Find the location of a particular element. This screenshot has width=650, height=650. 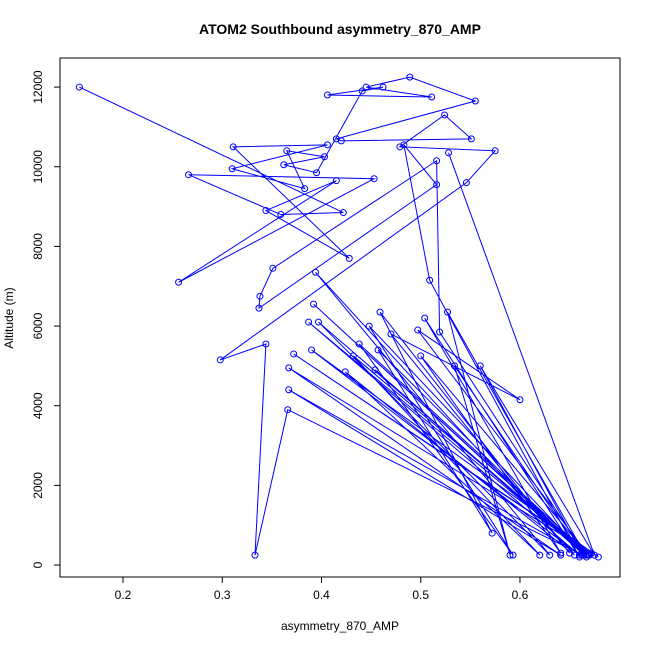

x-tick-label: 0.4 is located at coordinates (321, 595).